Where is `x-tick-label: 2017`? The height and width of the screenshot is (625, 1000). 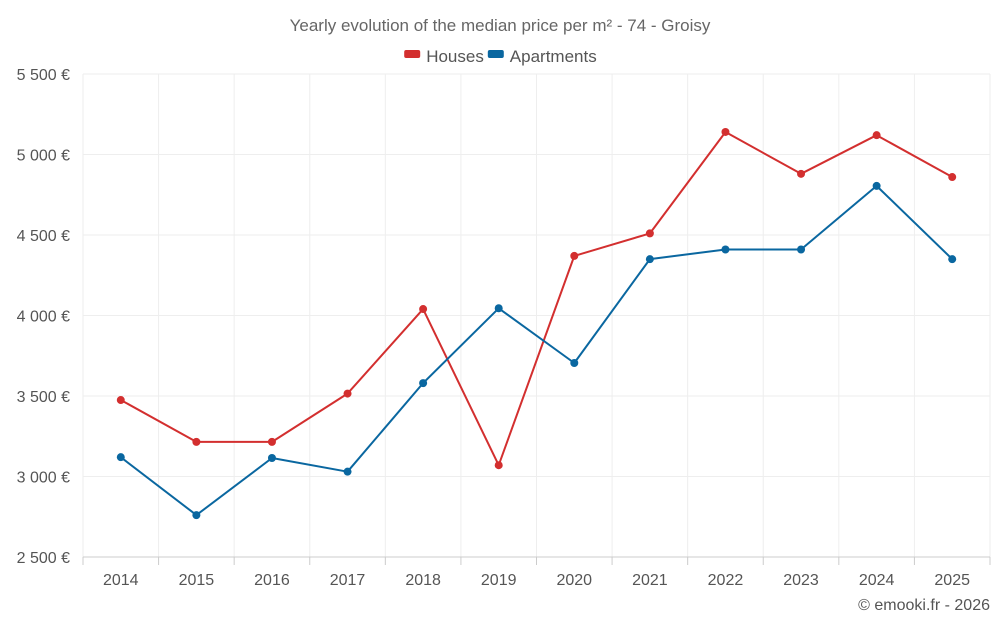
x-tick-label: 2017 is located at coordinates (348, 580).